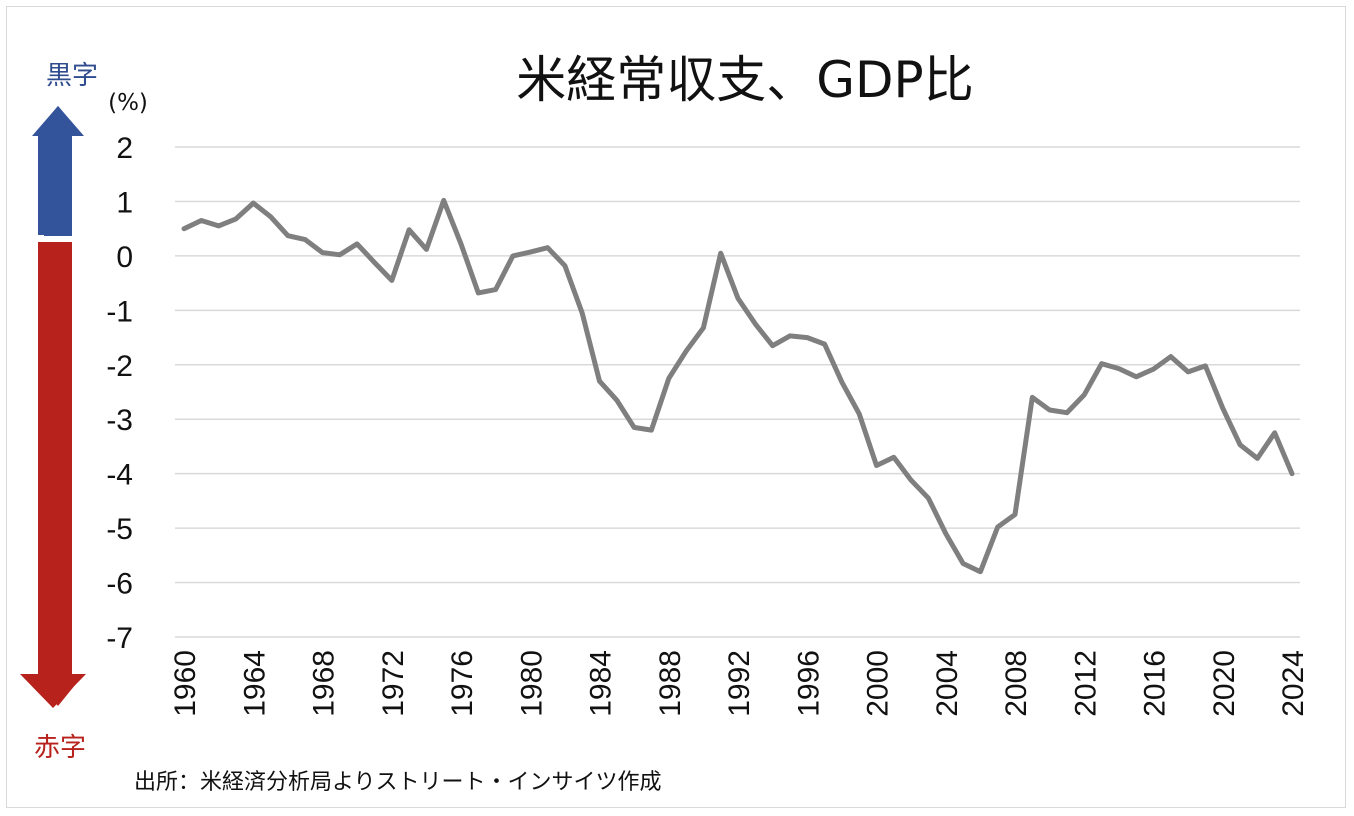  What do you see at coordinates (462, 683) in the screenshot?
I see `x-tick-label: 1976` at bounding box center [462, 683].